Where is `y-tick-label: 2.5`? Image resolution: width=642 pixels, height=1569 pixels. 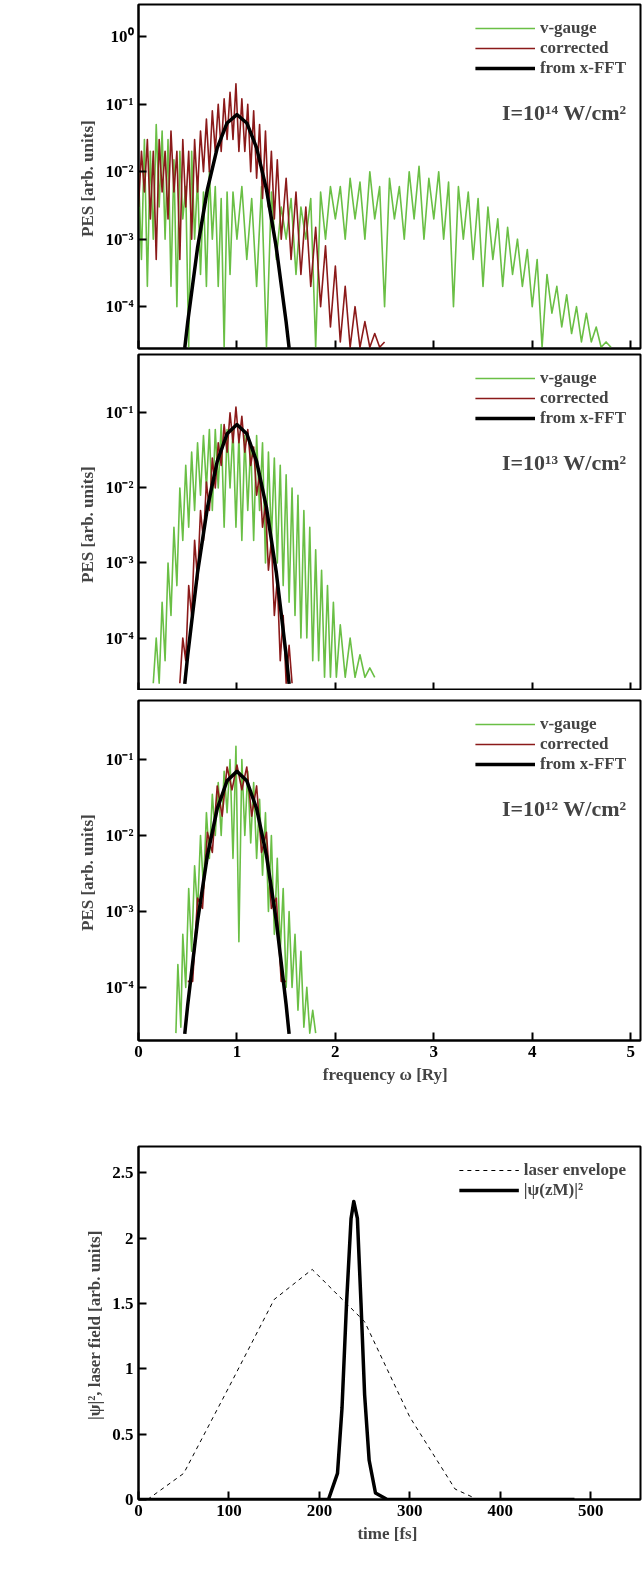
y-tick-label: 2.5 is located at coordinates (123, 1173).